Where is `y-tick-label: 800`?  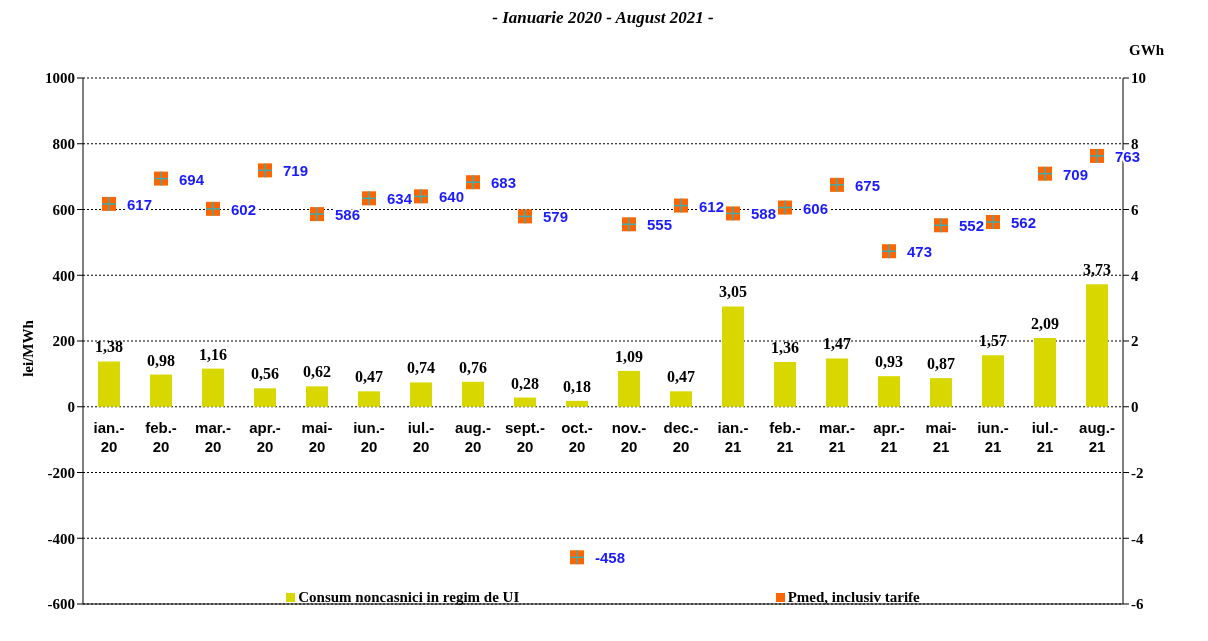 y-tick-label: 800 is located at coordinates (63, 144).